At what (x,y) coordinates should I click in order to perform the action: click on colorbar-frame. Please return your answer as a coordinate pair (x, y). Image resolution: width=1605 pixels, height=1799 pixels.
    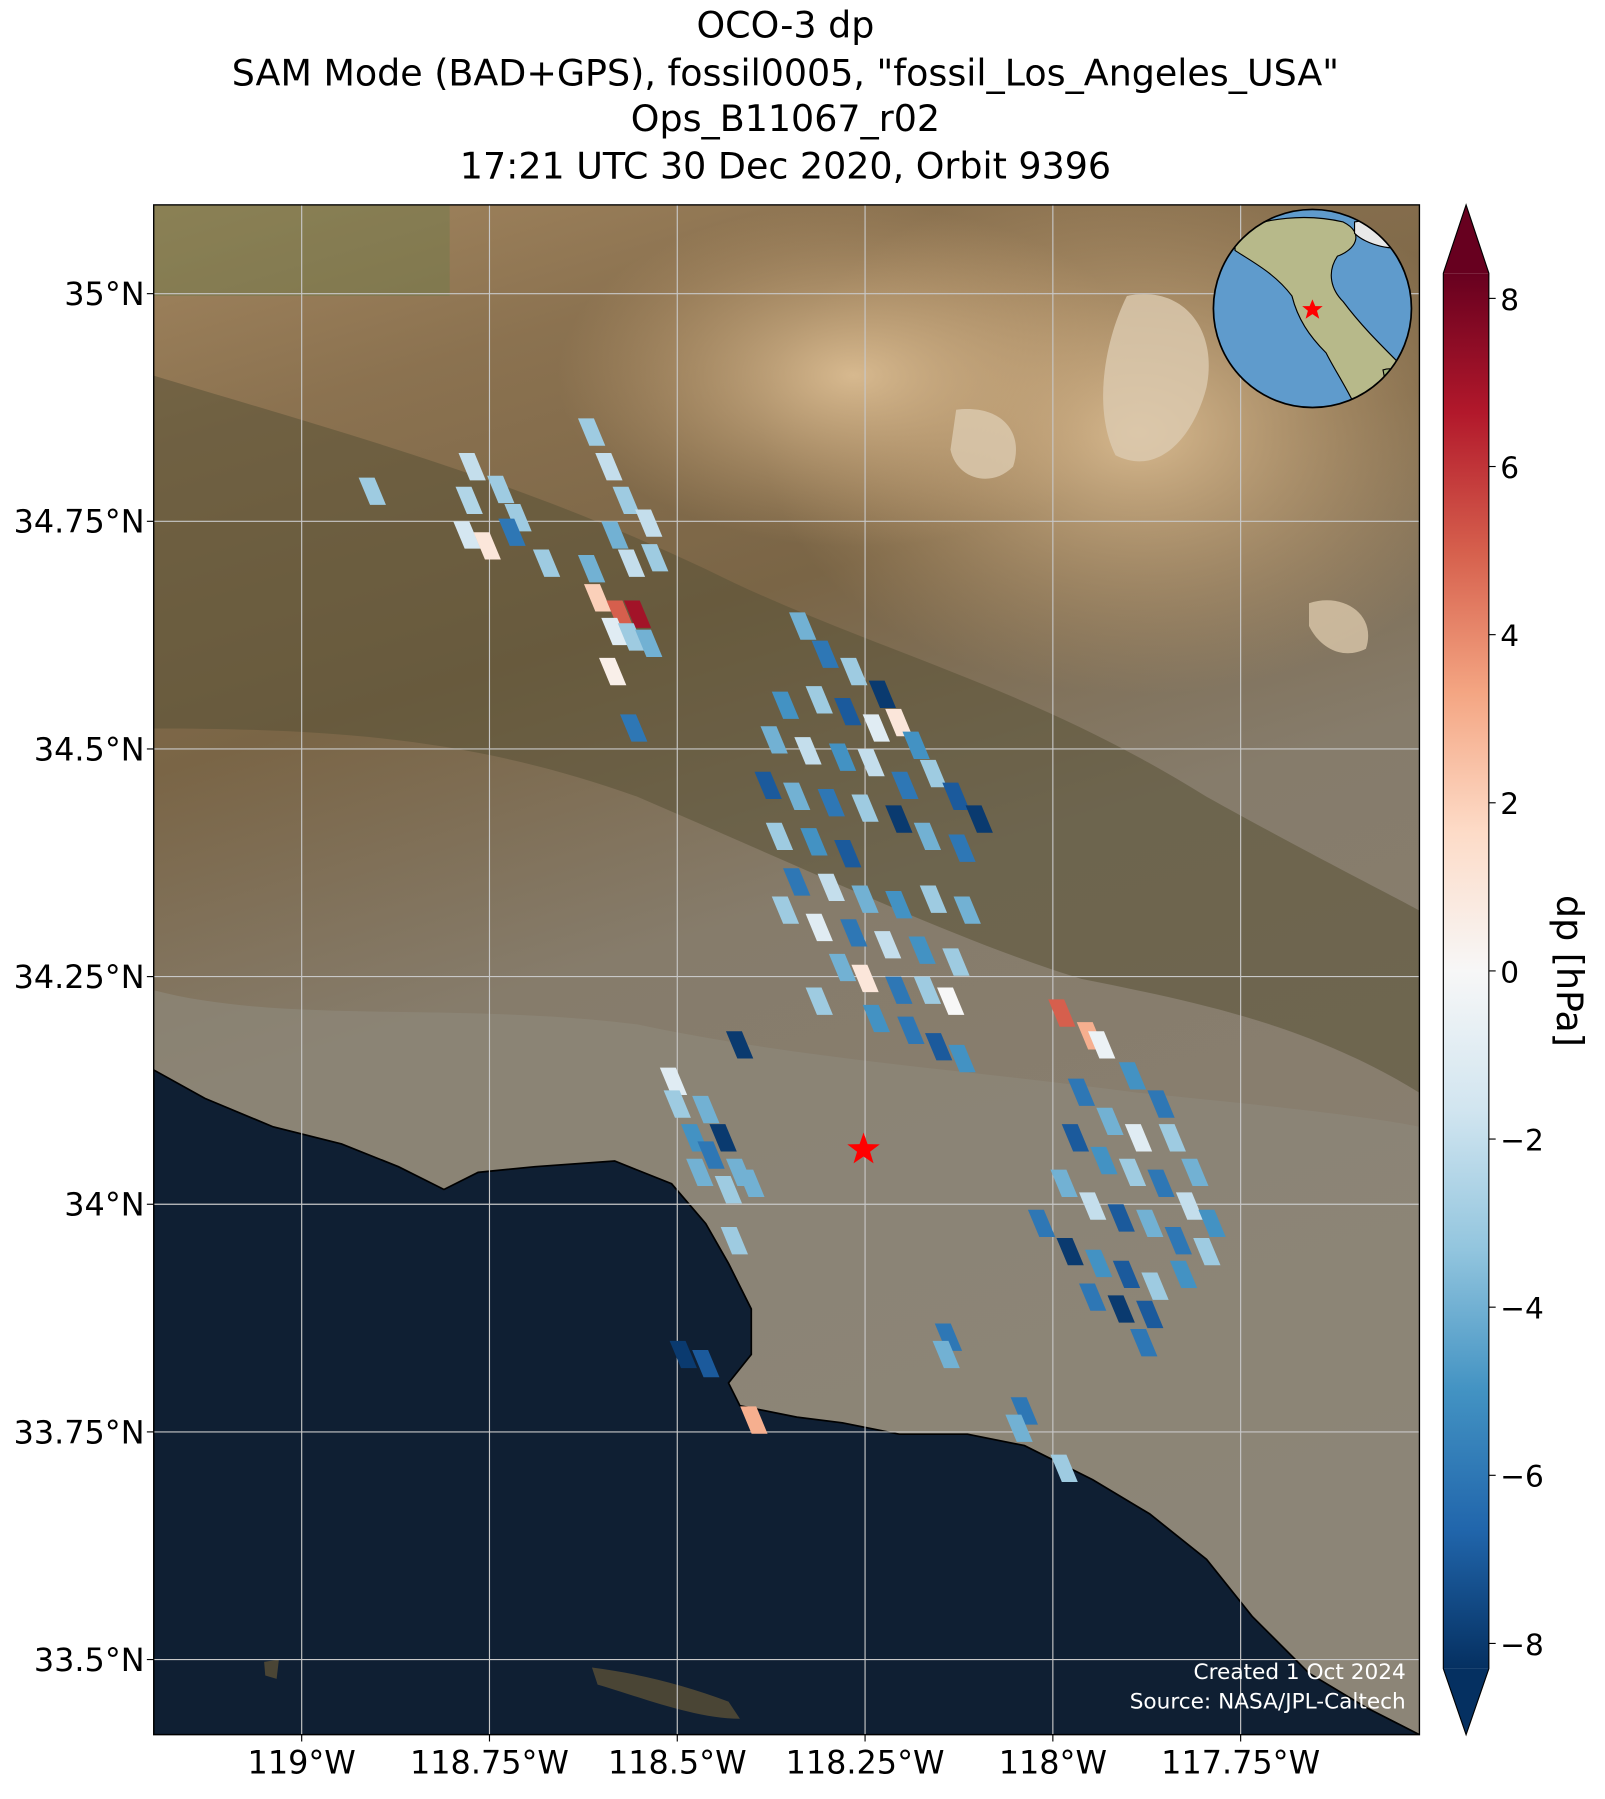
    Looking at the image, I should click on (1466, 970).